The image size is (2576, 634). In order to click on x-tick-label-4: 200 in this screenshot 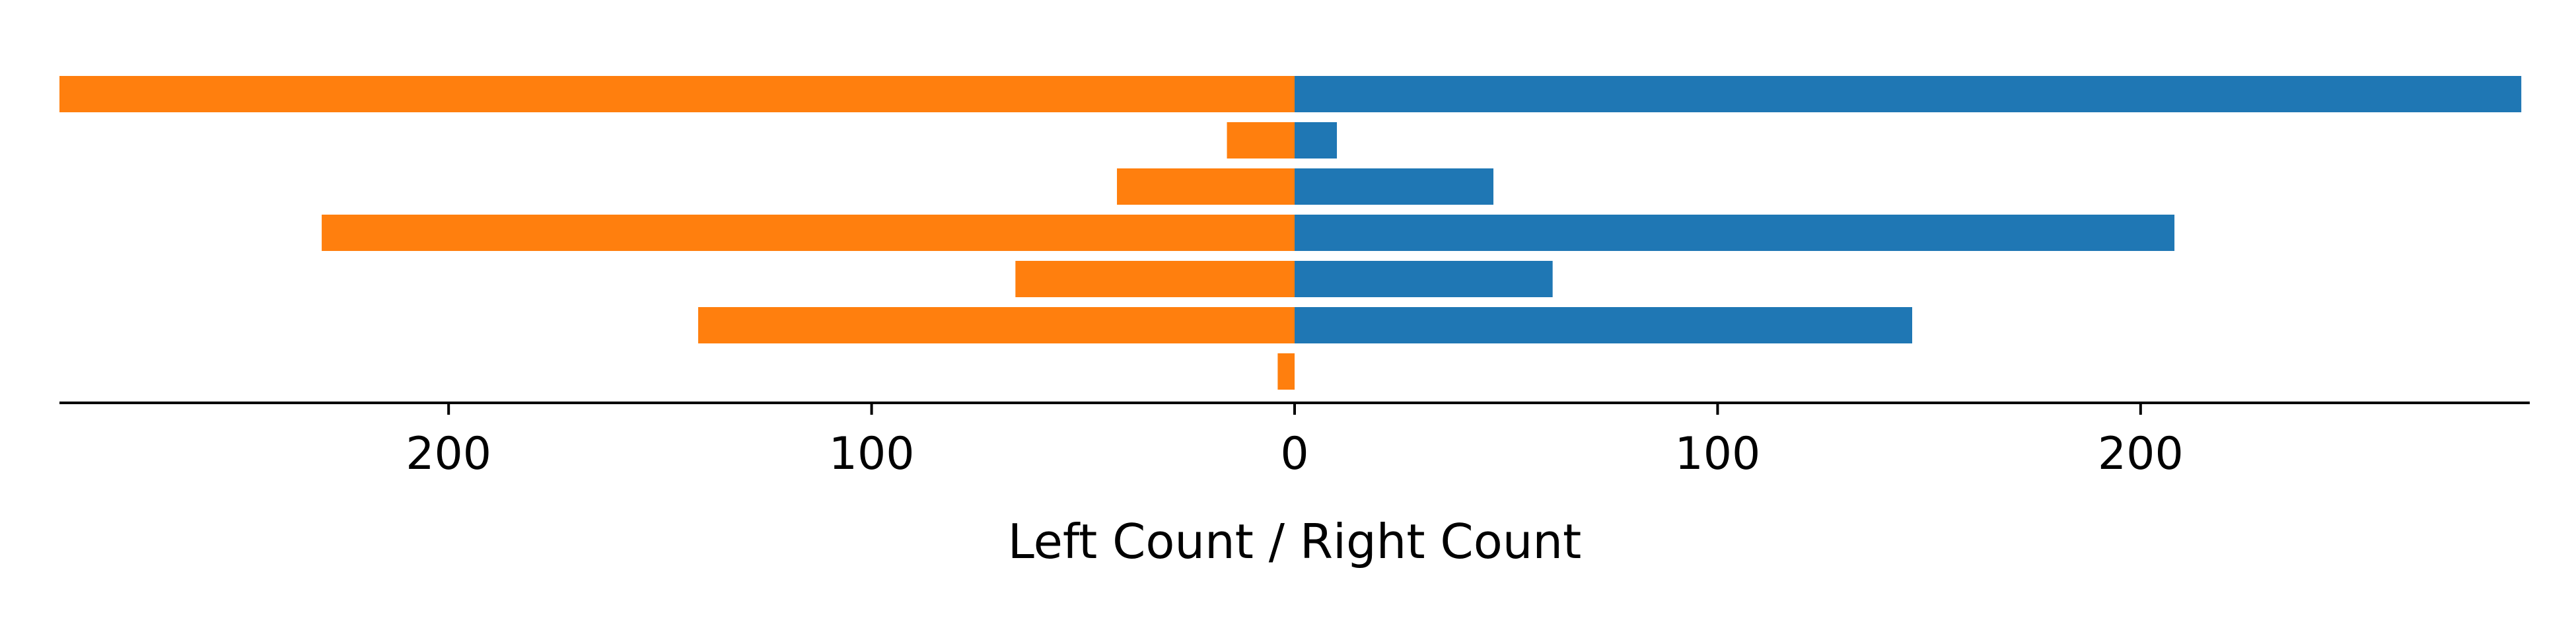, I will do `click(2141, 454)`.